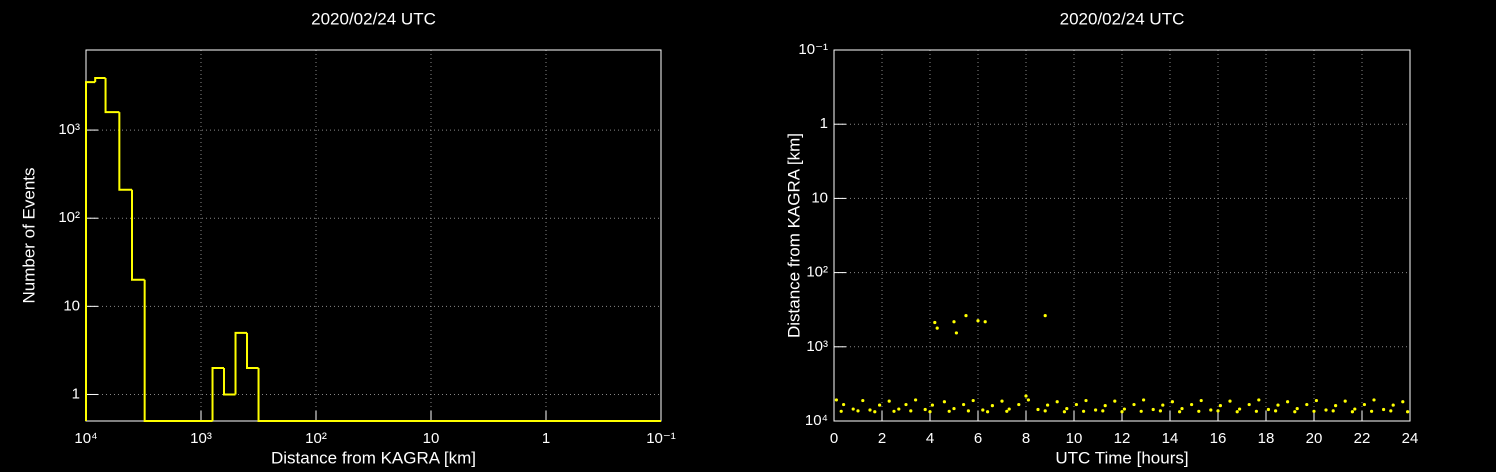 Image resolution: width=1496 pixels, height=472 pixels. What do you see at coordinates (817, 346) in the screenshot?
I see `y-tick-label: 10³` at bounding box center [817, 346].